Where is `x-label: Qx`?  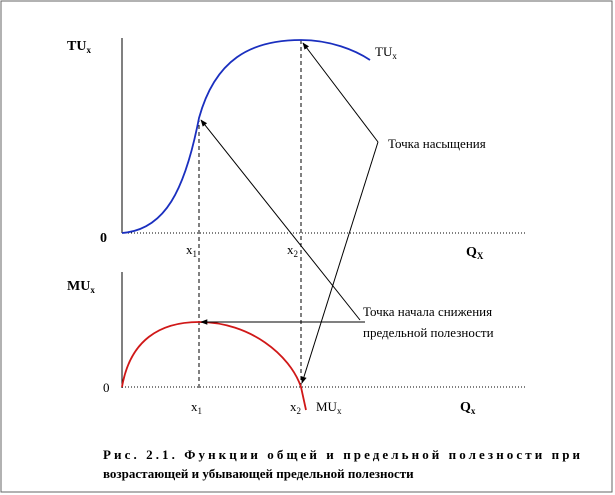
x-label: Qx is located at coordinates (468, 408).